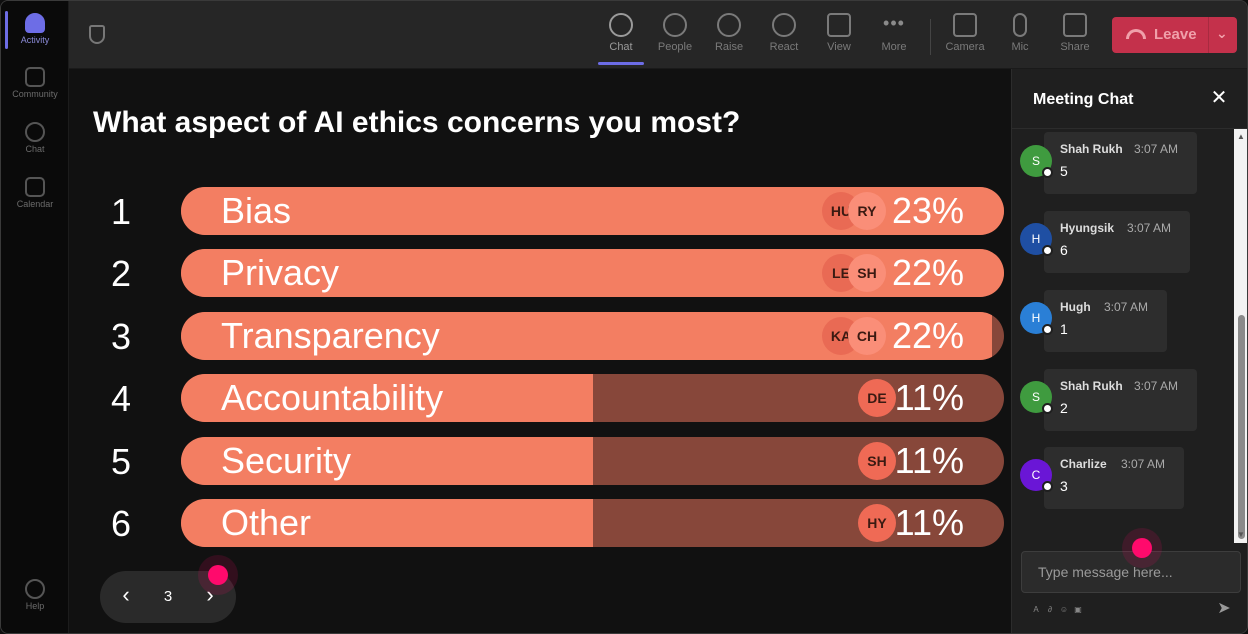 The height and width of the screenshot is (634, 1248). What do you see at coordinates (1078, 609) in the screenshot?
I see `gif-icon: ▣` at bounding box center [1078, 609].